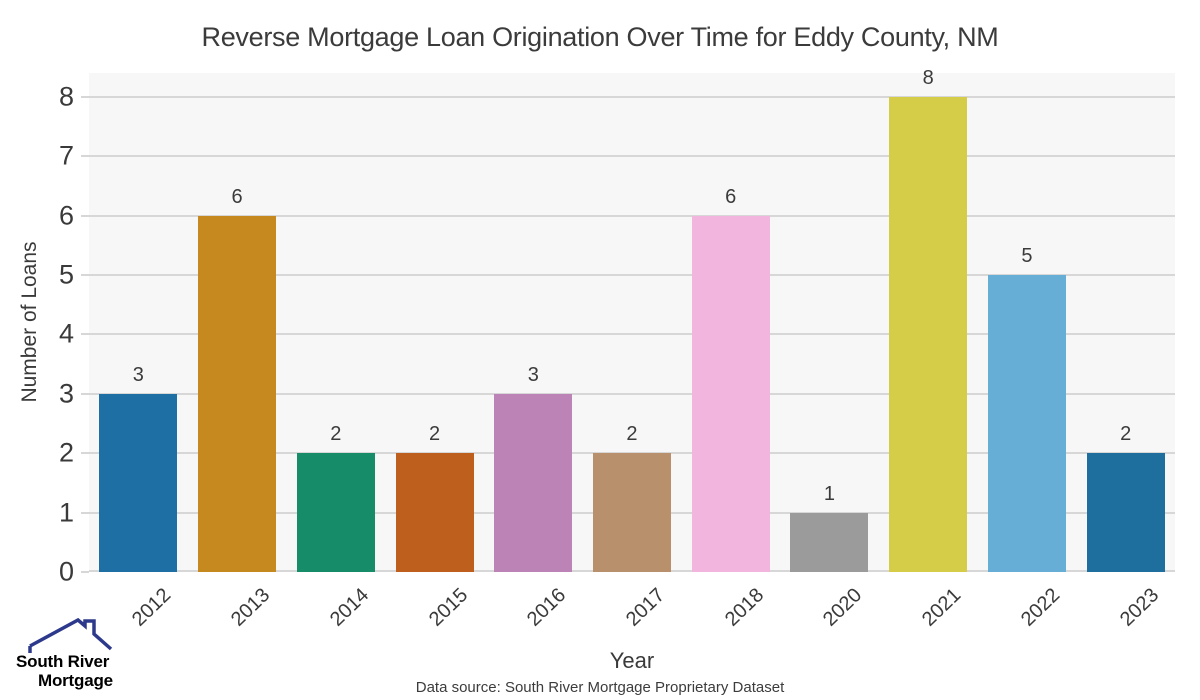 This screenshot has height=700, width=1200. Describe the element at coordinates (744, 607) in the screenshot. I see `x-tick-label: 2018` at that location.